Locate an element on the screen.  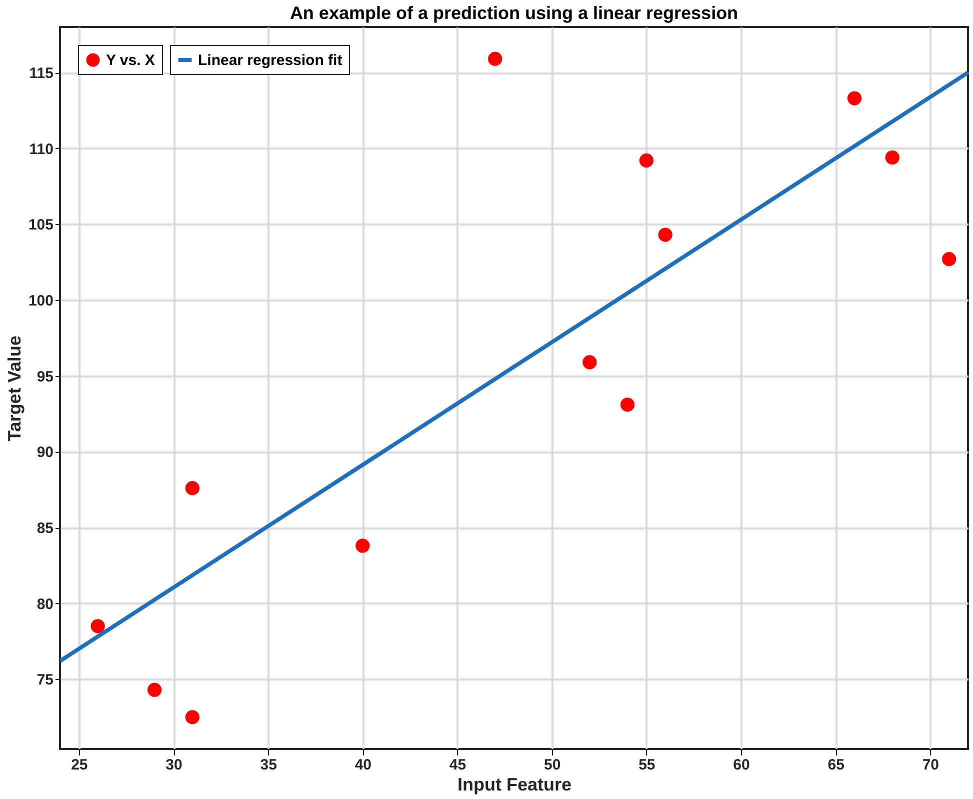
x-tick-label: 40 is located at coordinates (363, 765).